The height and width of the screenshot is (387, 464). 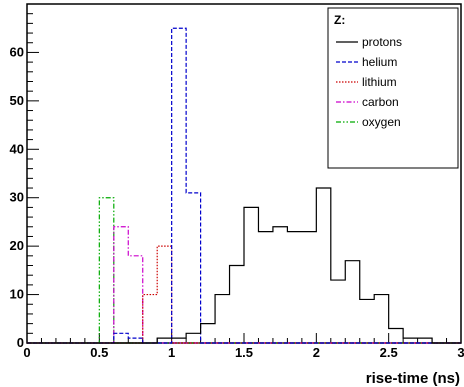 I want to click on legend-label-carbon: carbon, so click(x=380, y=102).